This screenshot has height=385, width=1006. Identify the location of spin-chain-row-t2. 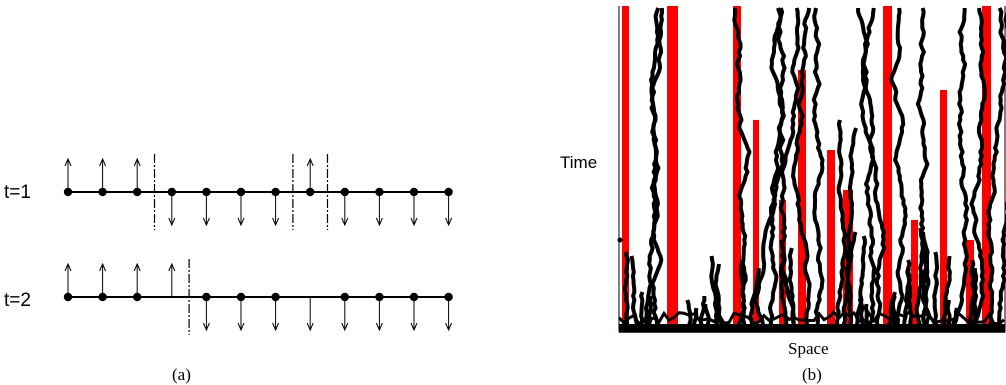
(258, 297).